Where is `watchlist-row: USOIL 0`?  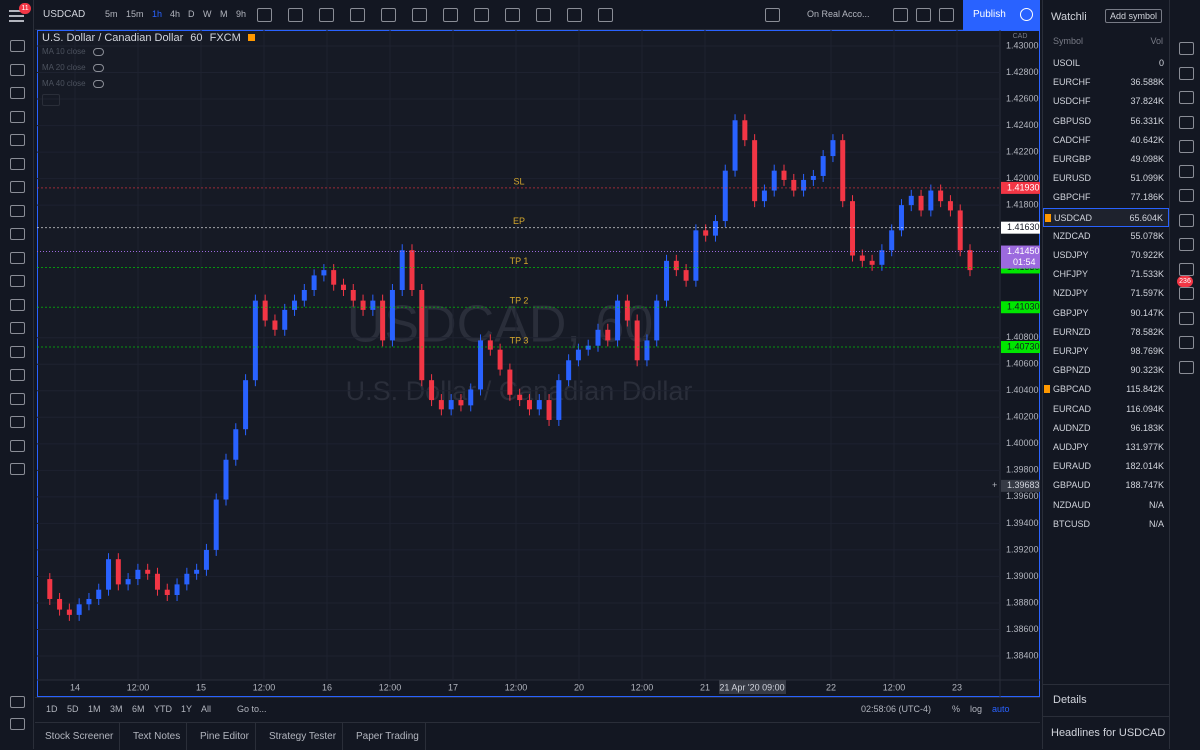 watchlist-row: USOIL 0 is located at coordinates (1106, 63).